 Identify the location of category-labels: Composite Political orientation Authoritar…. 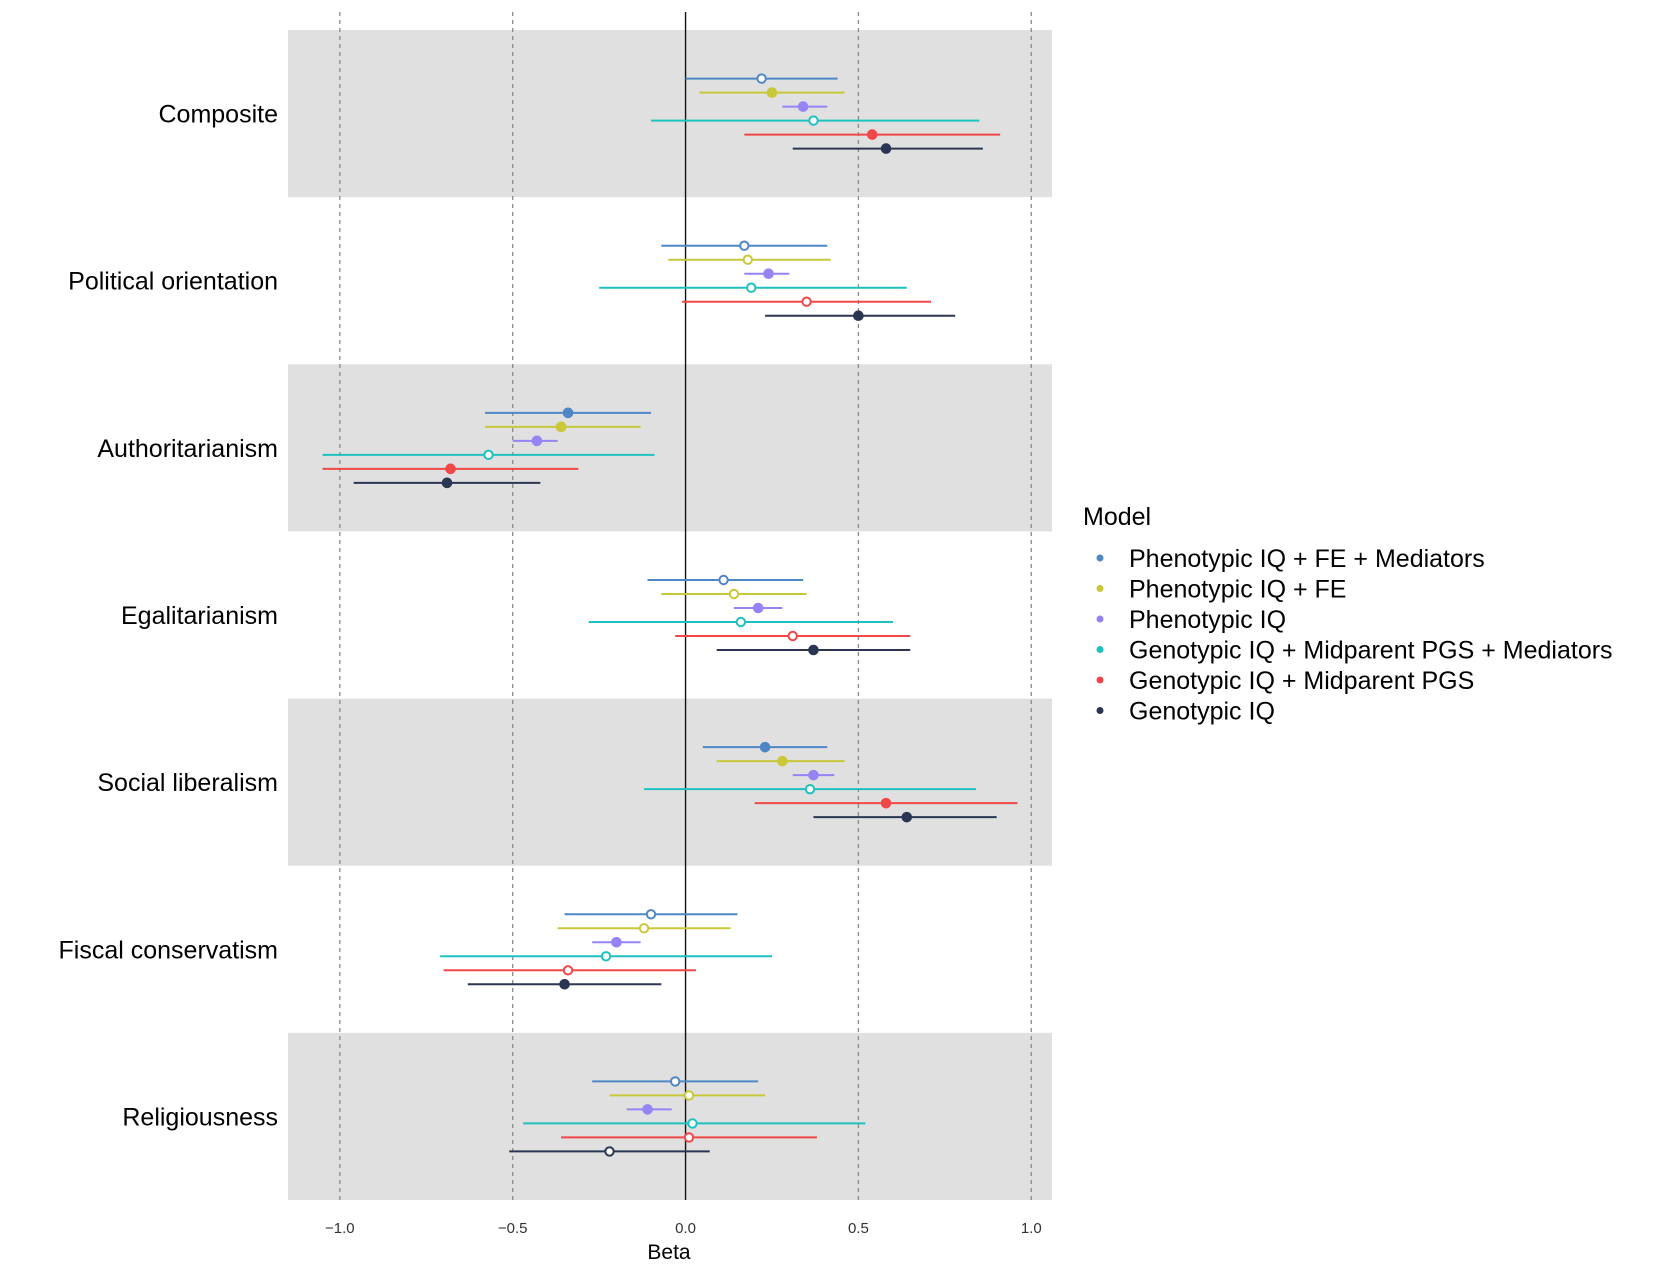
(169, 616).